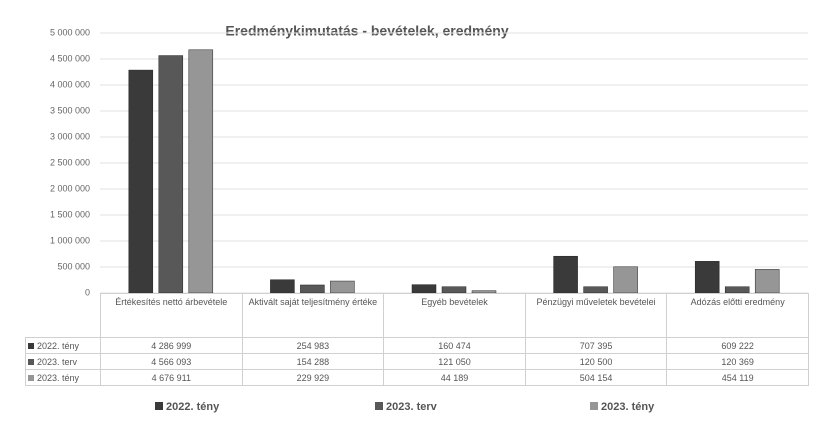 The width and height of the screenshot is (817, 425). I want to click on legend: 2022. tény 2023. terv 2023. tény, so click(408, 409).